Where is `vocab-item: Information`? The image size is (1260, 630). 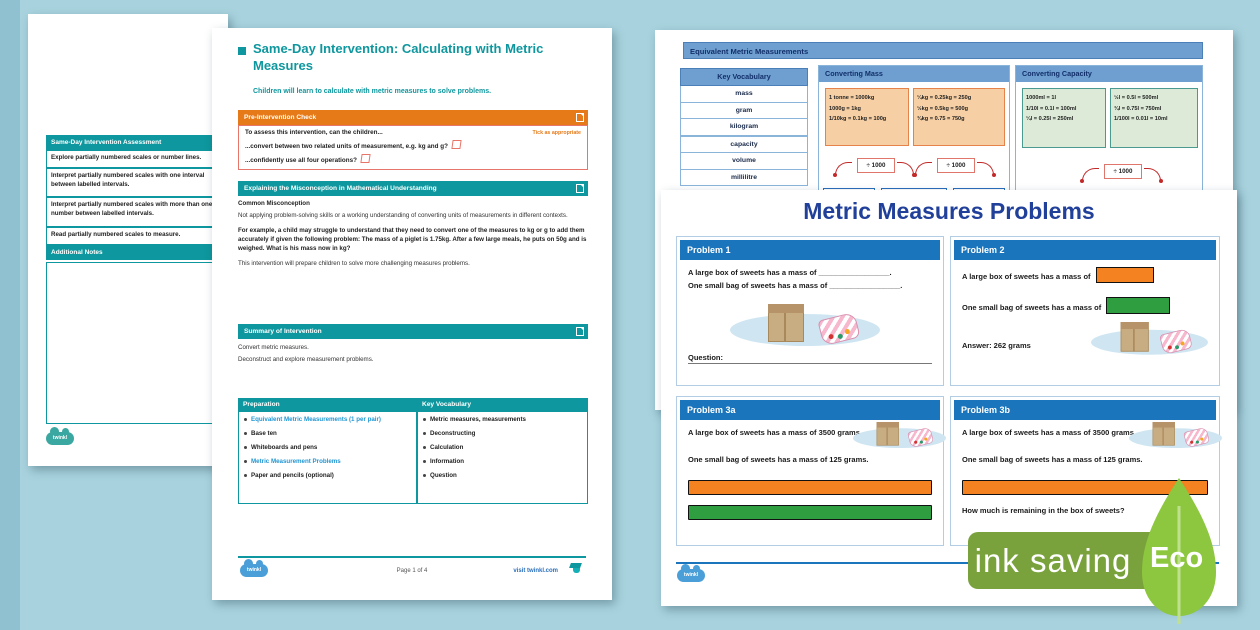 vocab-item: Information is located at coordinates (504, 461).